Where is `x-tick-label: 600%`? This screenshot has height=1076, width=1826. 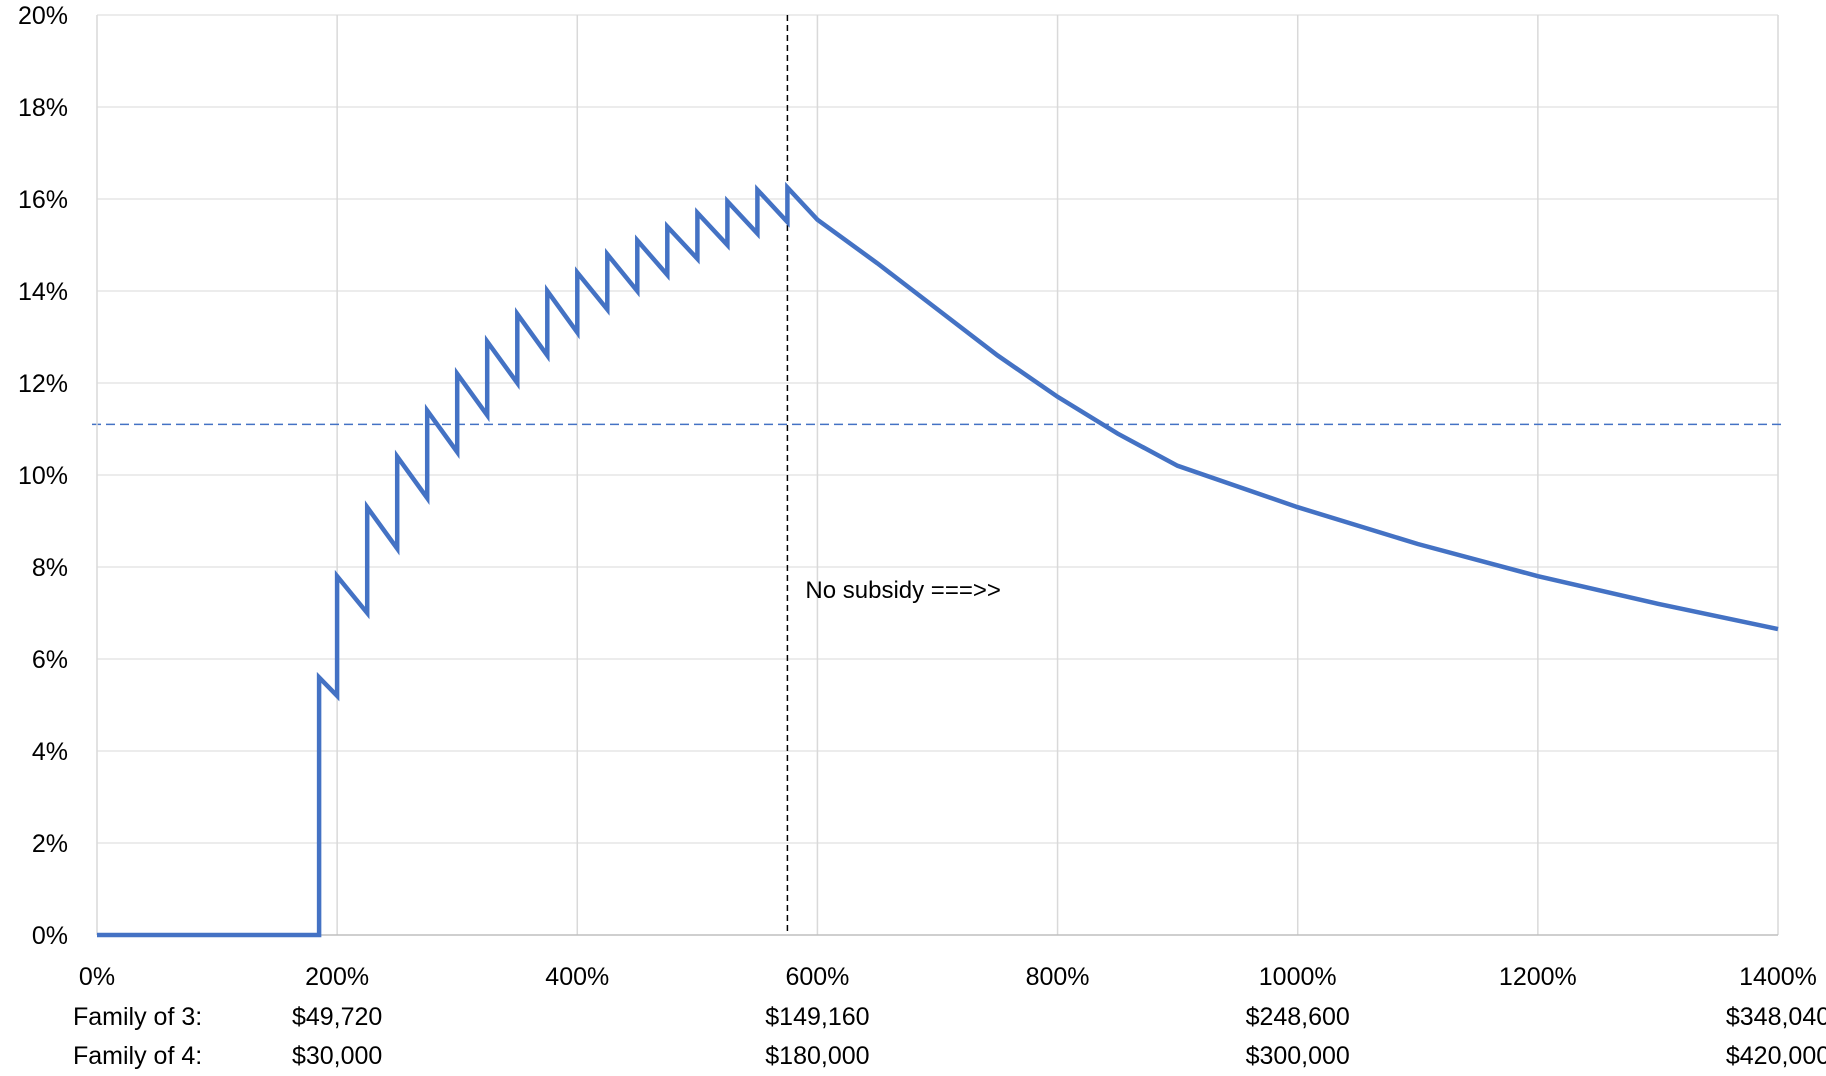
x-tick-label: 600% is located at coordinates (817, 977).